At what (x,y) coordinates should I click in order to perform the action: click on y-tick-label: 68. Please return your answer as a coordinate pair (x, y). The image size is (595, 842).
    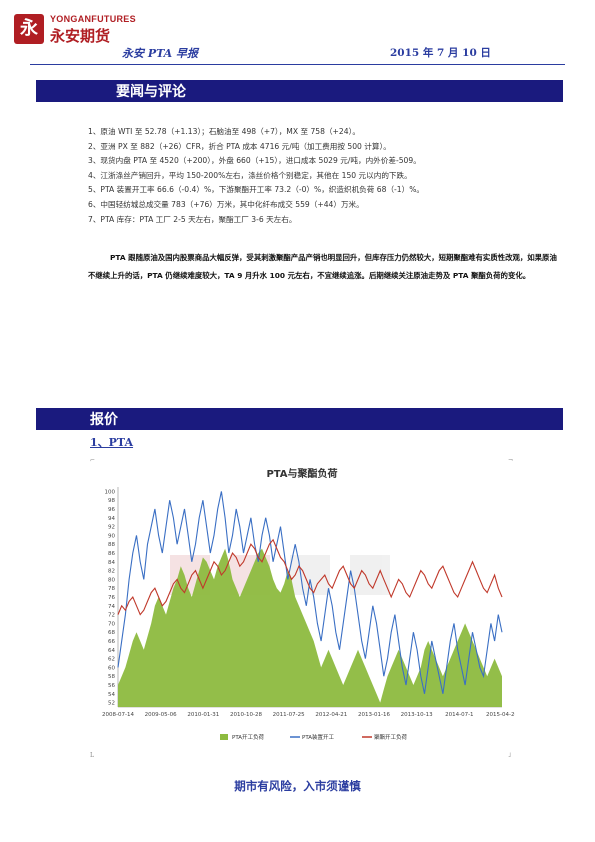
    Looking at the image, I should click on (111, 633).